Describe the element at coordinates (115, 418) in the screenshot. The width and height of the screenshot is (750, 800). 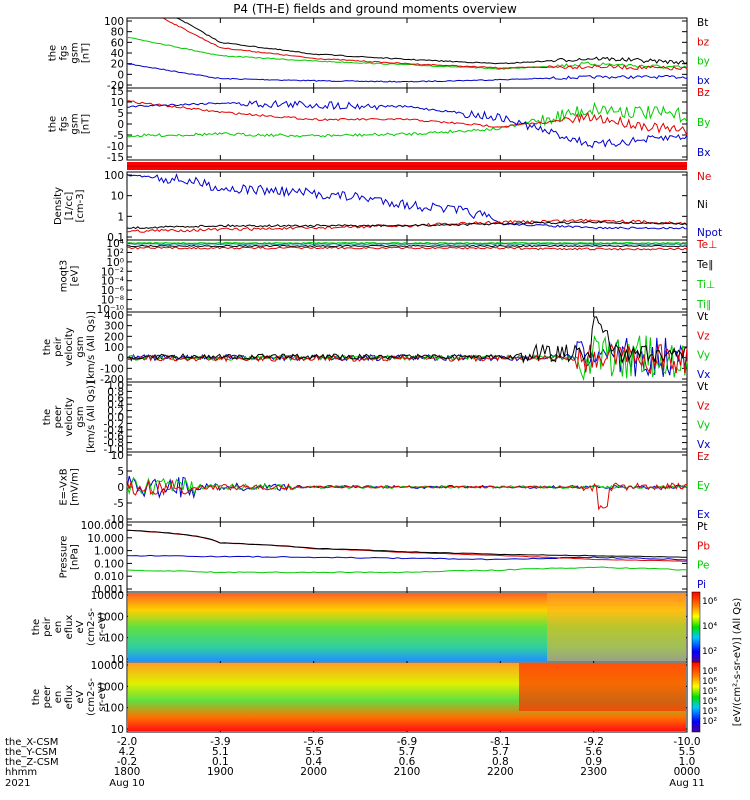
I see `y-tick-label: 0.0` at that location.